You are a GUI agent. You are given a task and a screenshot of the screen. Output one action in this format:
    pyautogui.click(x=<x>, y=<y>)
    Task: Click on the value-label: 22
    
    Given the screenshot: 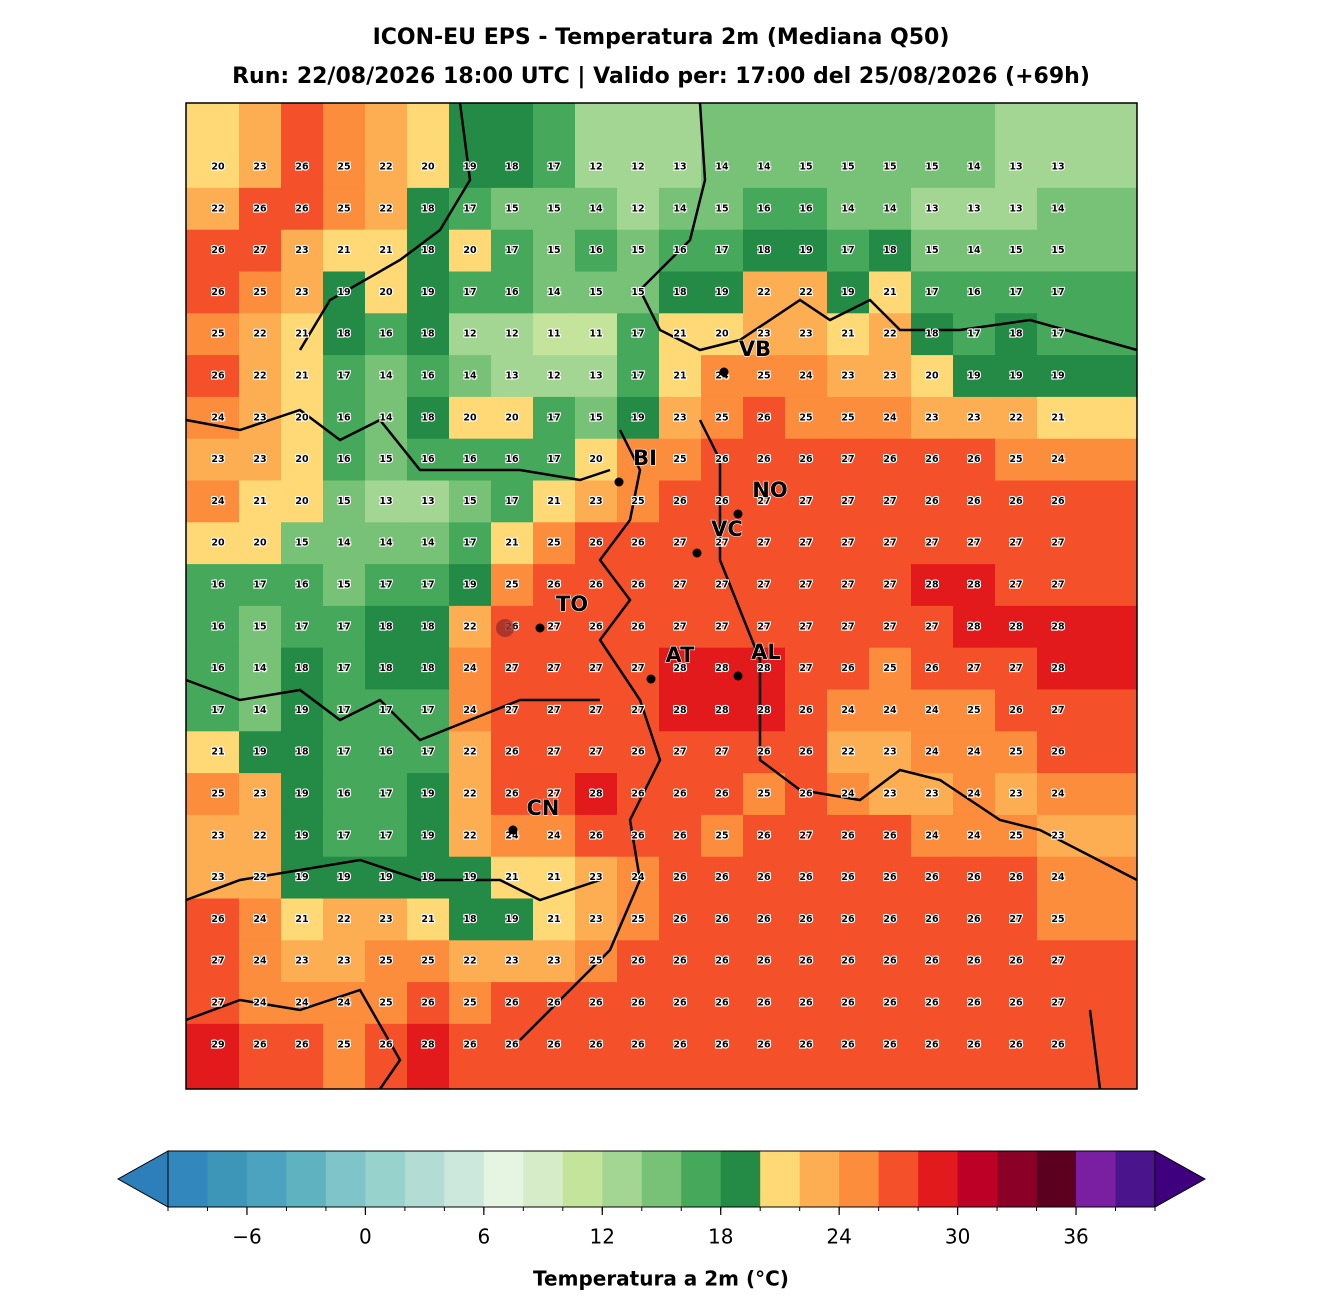 What is the action you would take?
    pyautogui.click(x=343, y=919)
    